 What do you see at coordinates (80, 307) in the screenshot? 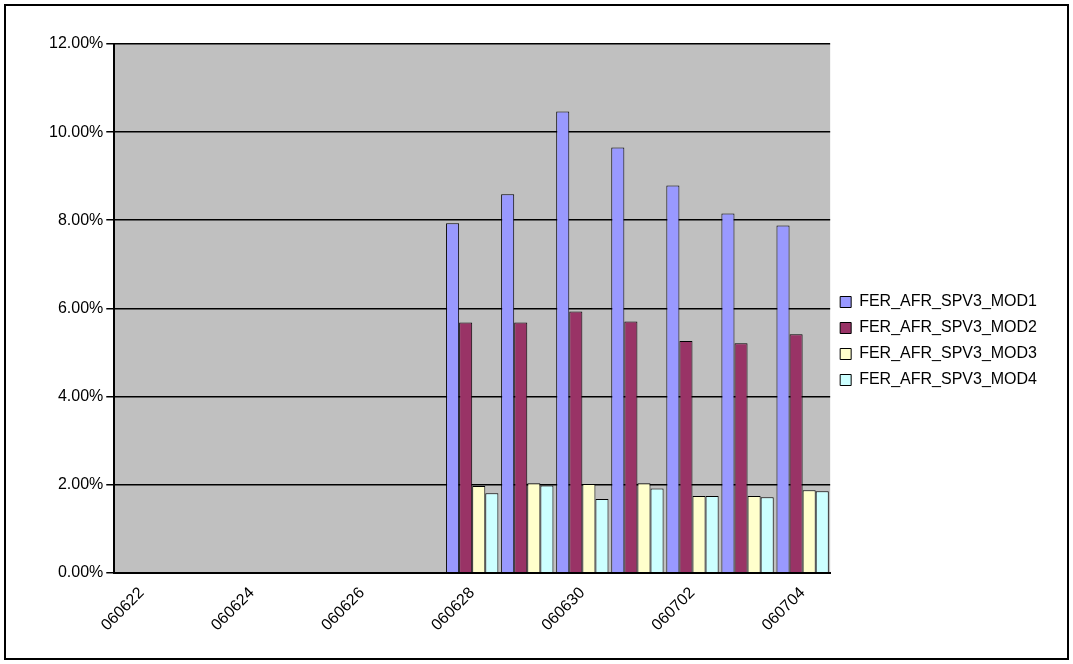
I see `y-tick-label: 6.00%` at bounding box center [80, 307].